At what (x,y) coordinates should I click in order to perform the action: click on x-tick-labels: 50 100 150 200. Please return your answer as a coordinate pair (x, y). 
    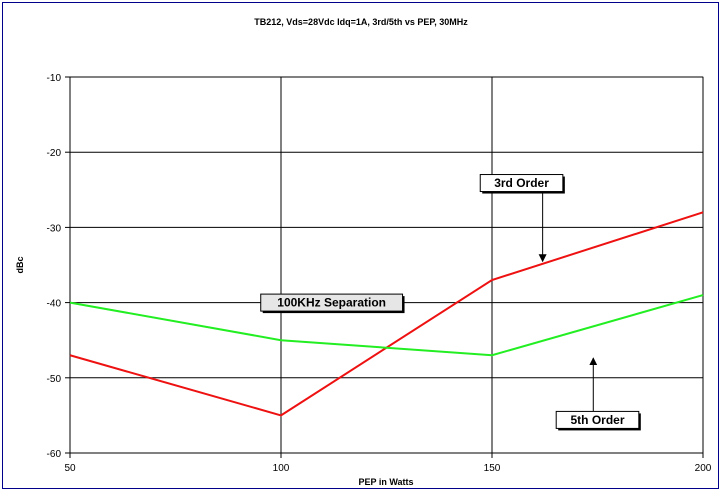
    Looking at the image, I should click on (387, 468).